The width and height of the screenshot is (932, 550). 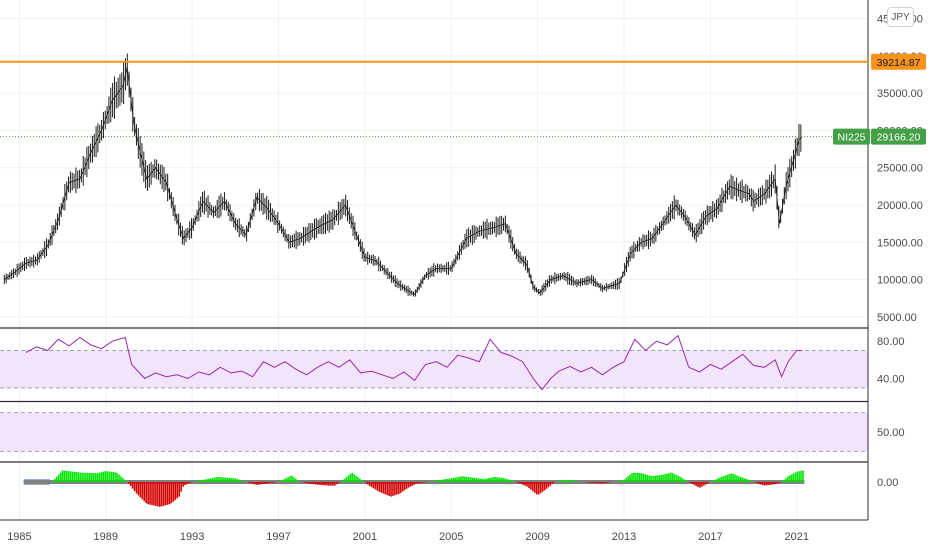 I want to click on y-tick-label: 10000.00, so click(x=900, y=281).